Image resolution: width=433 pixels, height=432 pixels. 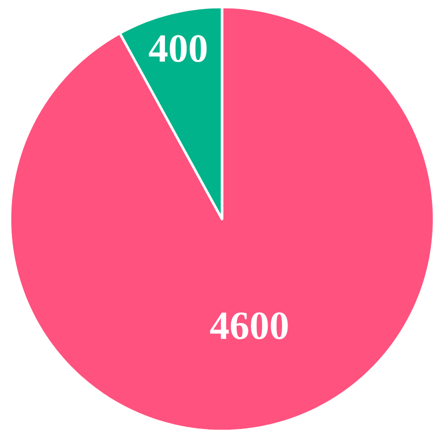 I want to click on data-label: 4600, so click(x=249, y=326).